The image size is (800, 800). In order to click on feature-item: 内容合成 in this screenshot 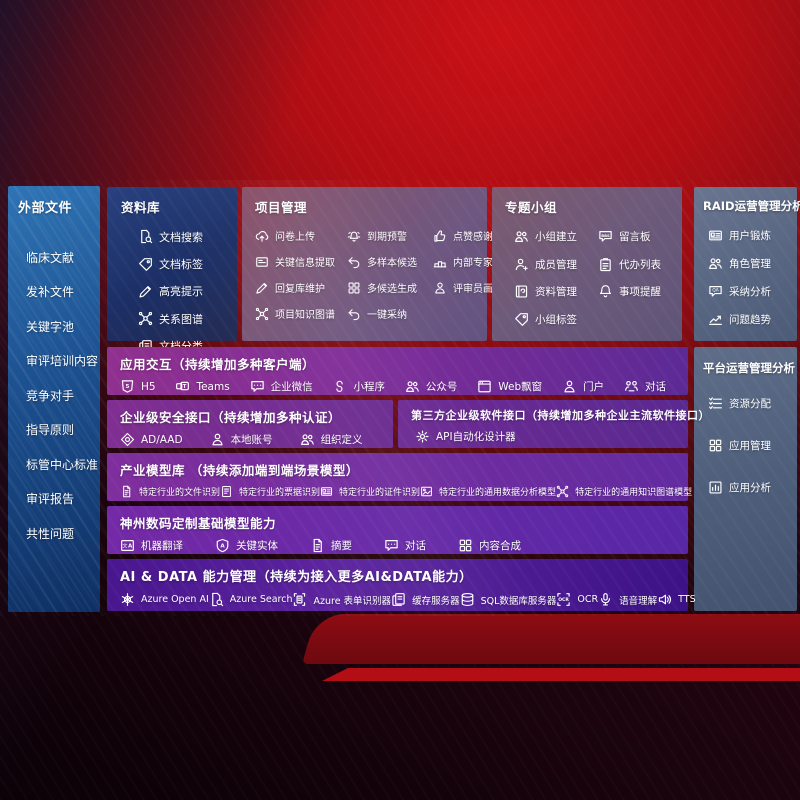, I will do `click(489, 545)`.